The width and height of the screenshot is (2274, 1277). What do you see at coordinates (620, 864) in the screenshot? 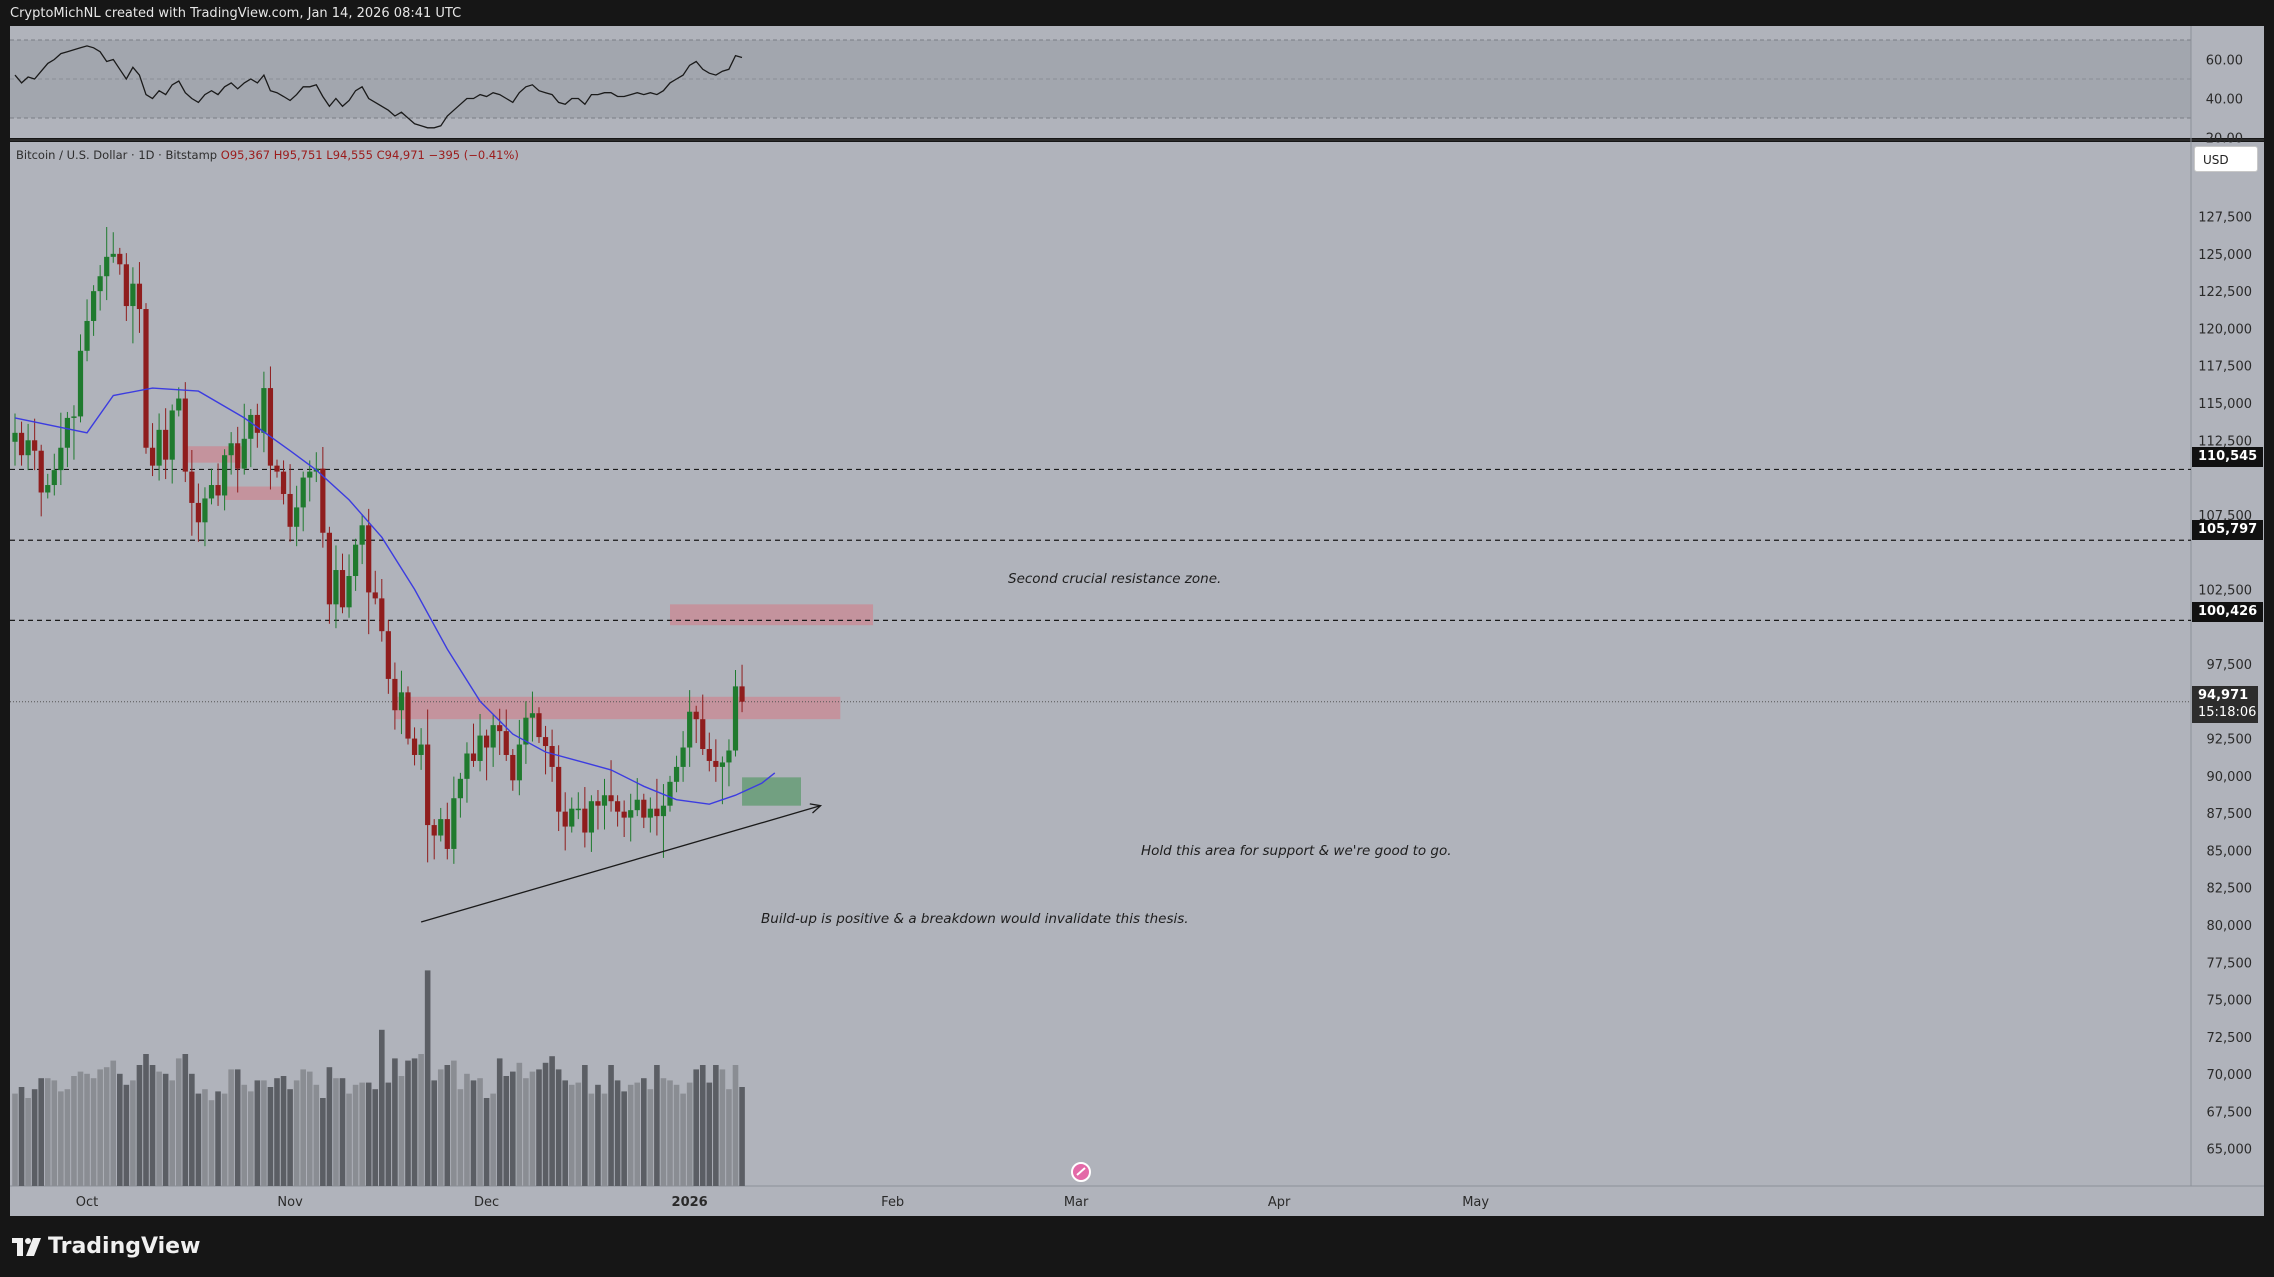
I see `trendline` at bounding box center [620, 864].